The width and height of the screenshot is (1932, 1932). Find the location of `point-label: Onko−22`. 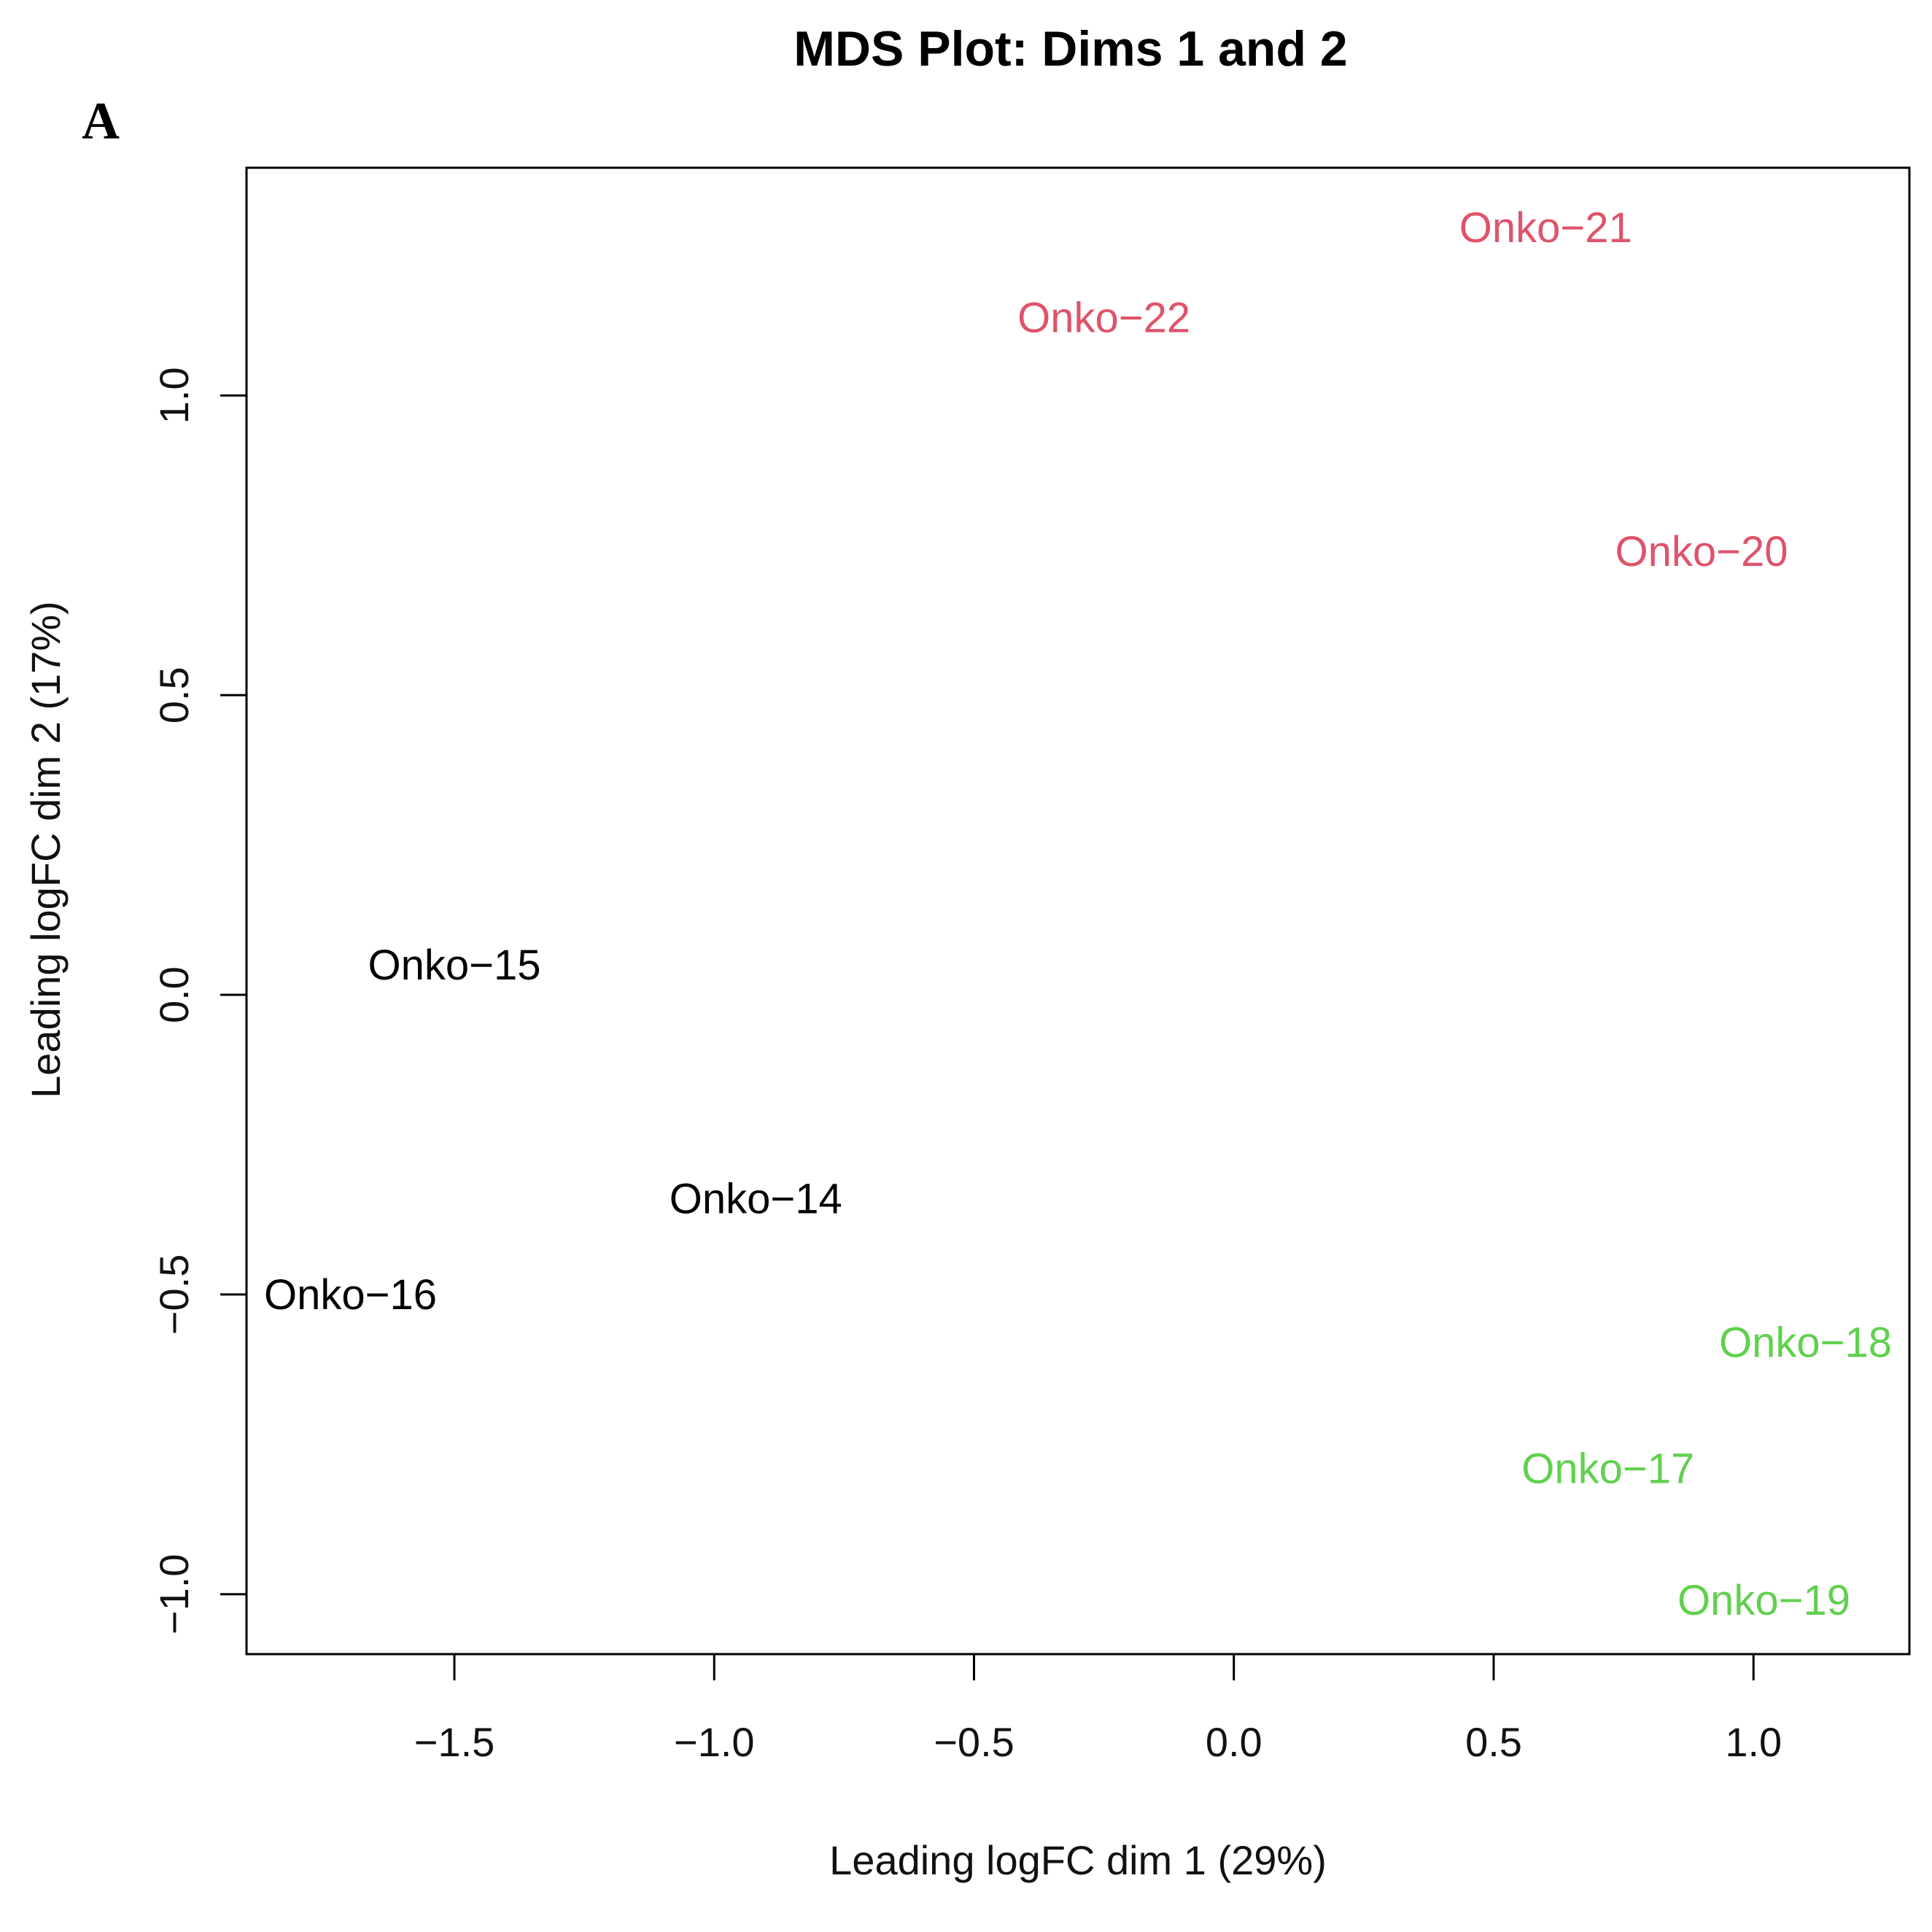

point-label: Onko−22 is located at coordinates (1104, 318).